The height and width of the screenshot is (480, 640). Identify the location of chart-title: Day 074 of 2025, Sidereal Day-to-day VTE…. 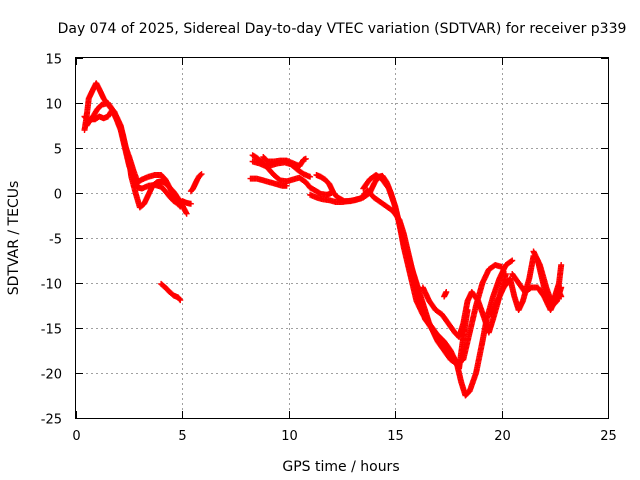
(342, 29).